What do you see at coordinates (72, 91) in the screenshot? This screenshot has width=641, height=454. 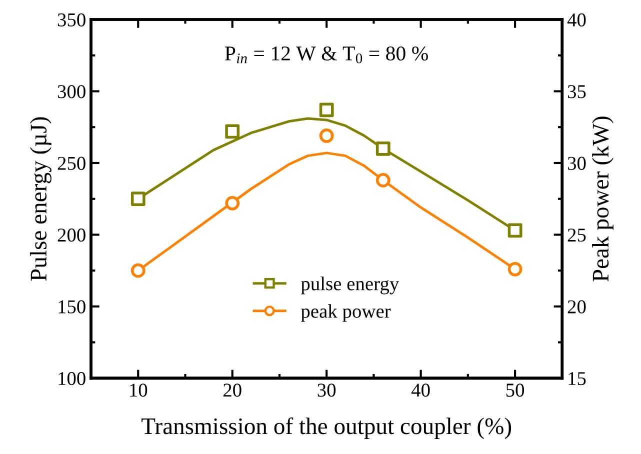 I see `y-tick-label: 300` at bounding box center [72, 91].